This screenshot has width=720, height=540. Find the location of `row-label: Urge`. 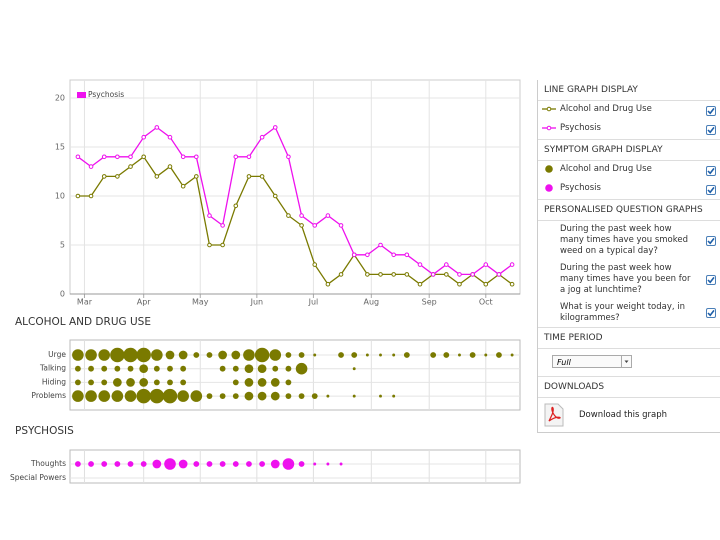

row-label: Urge is located at coordinates (57, 354).